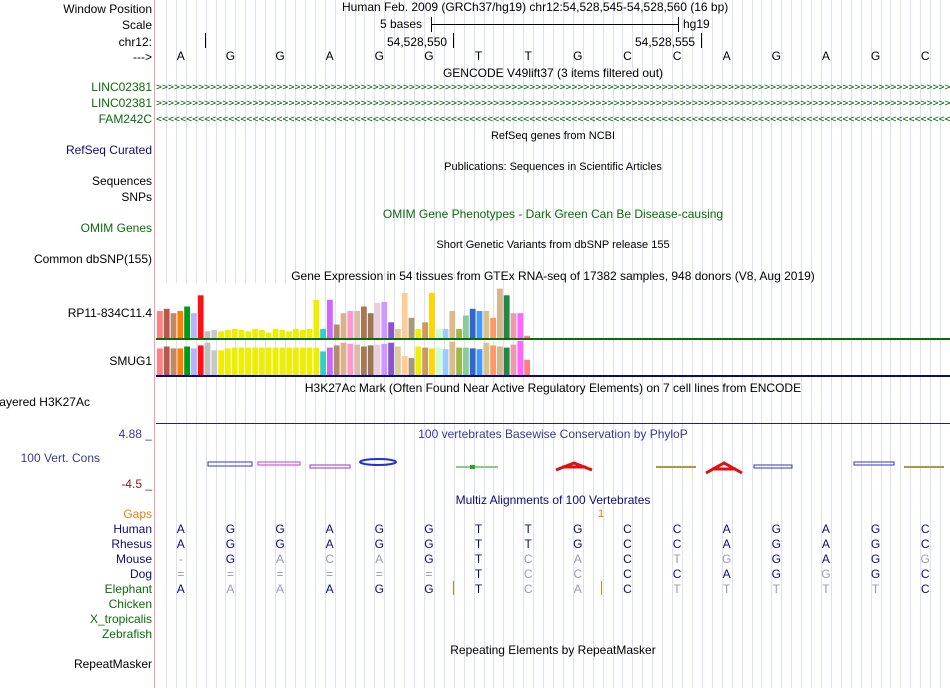 Image resolution: width=950 pixels, height=688 pixels. I want to click on scale-assembly: hg19, so click(696, 24).